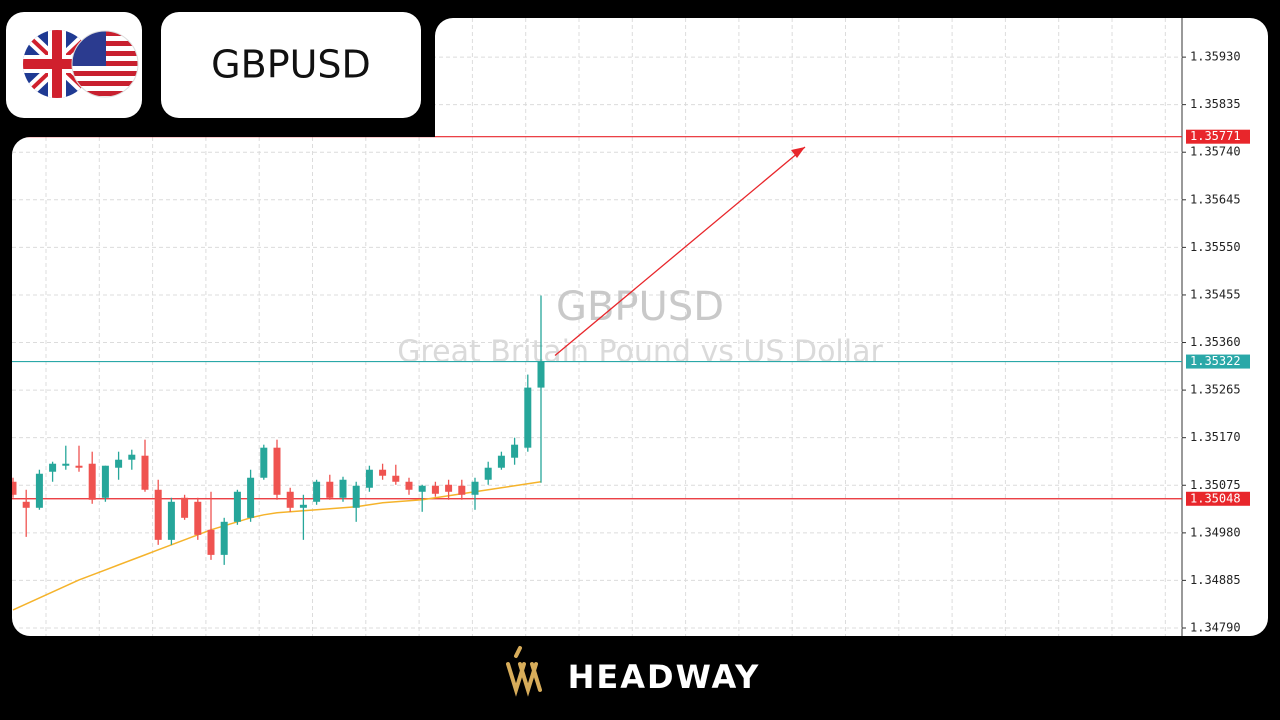 The image size is (1280, 720). Describe the element at coordinates (1215, 580) in the screenshot. I see `y-tick-label: 1.34885` at that location.